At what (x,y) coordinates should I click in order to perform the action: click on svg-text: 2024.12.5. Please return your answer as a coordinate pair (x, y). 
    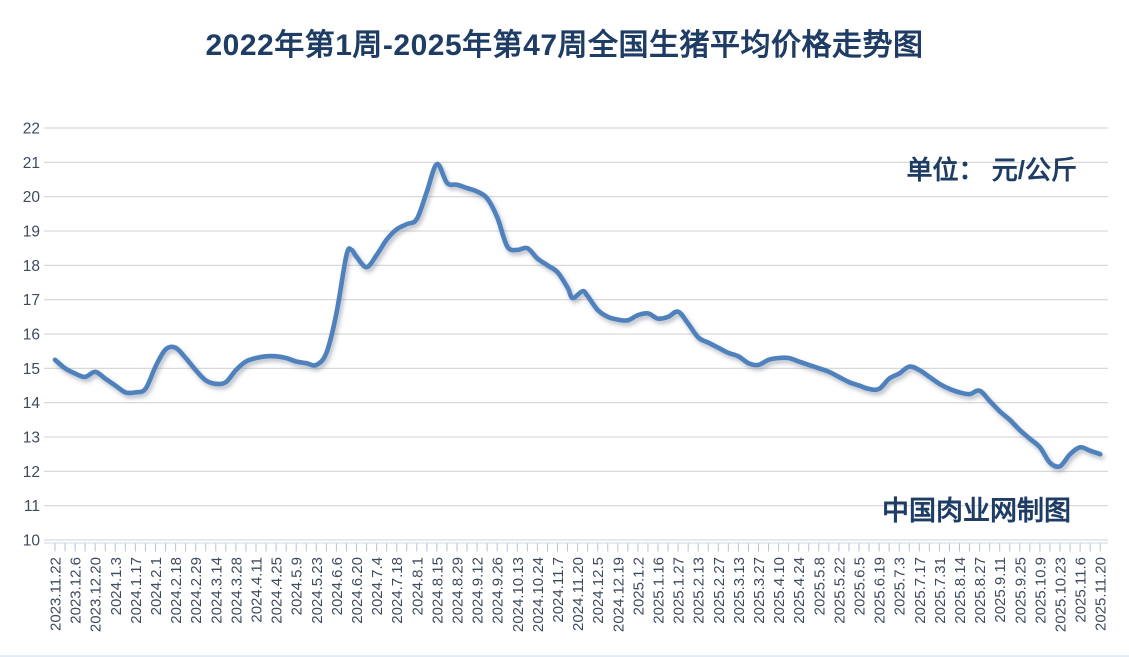
    Looking at the image, I should click on (598, 590).